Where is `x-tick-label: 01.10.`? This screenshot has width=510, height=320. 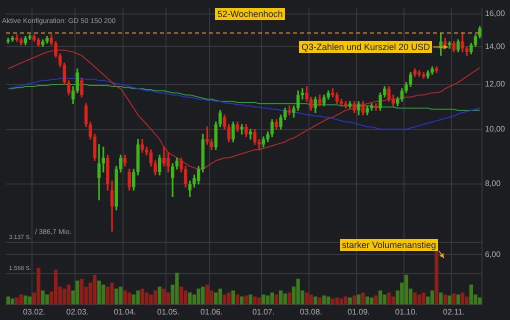 x-tick-label: 01.10. is located at coordinates (406, 311).